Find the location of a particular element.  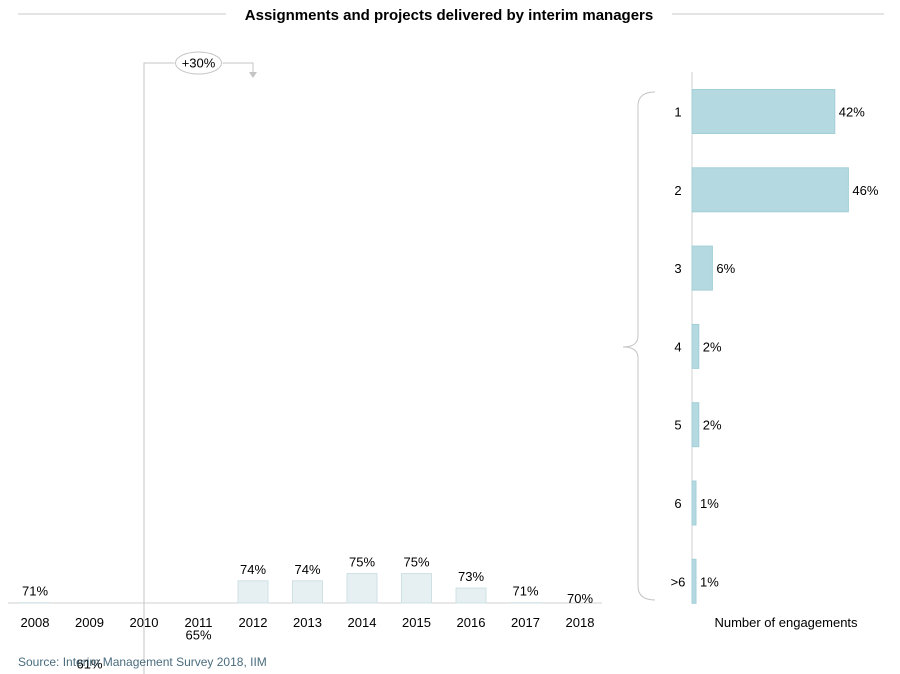

tick-label-2017: 2017 is located at coordinates (525, 622).